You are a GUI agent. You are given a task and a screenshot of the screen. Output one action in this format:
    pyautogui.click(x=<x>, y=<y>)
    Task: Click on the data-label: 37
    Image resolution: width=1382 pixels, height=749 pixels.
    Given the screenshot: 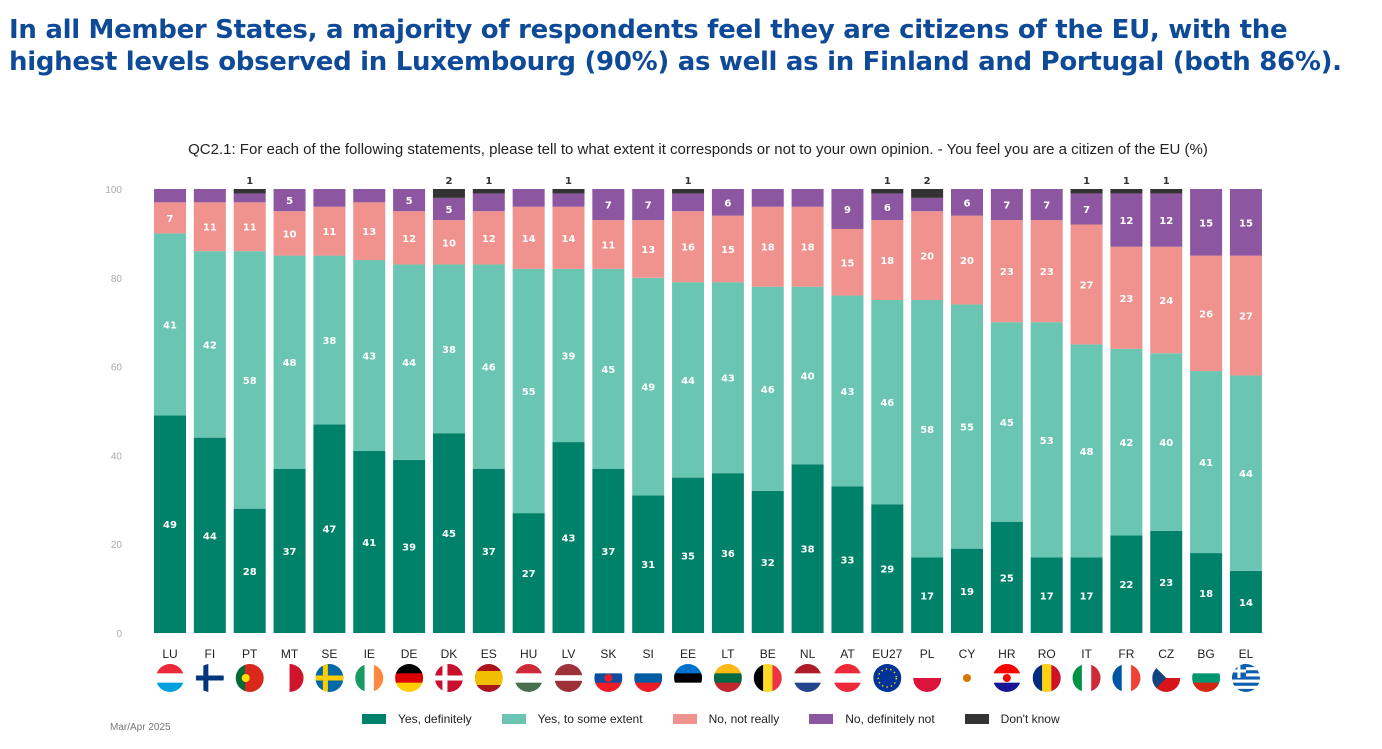 What is the action you would take?
    pyautogui.click(x=290, y=552)
    